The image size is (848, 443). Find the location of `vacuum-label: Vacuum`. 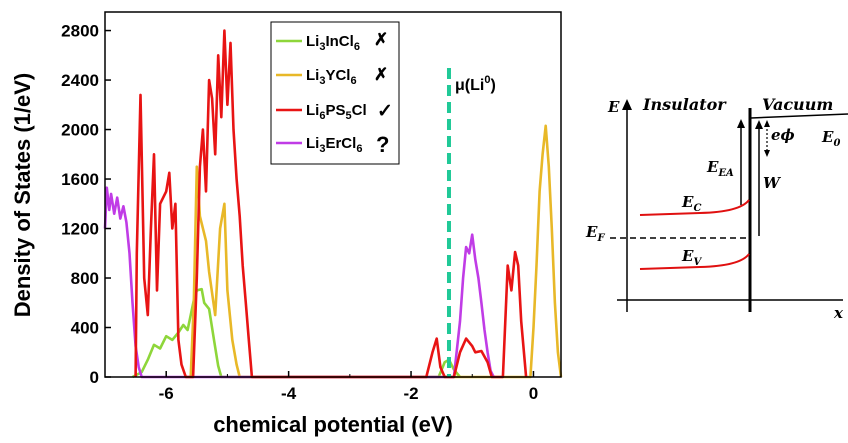

vacuum-label: Vacuum is located at coordinates (797, 104).